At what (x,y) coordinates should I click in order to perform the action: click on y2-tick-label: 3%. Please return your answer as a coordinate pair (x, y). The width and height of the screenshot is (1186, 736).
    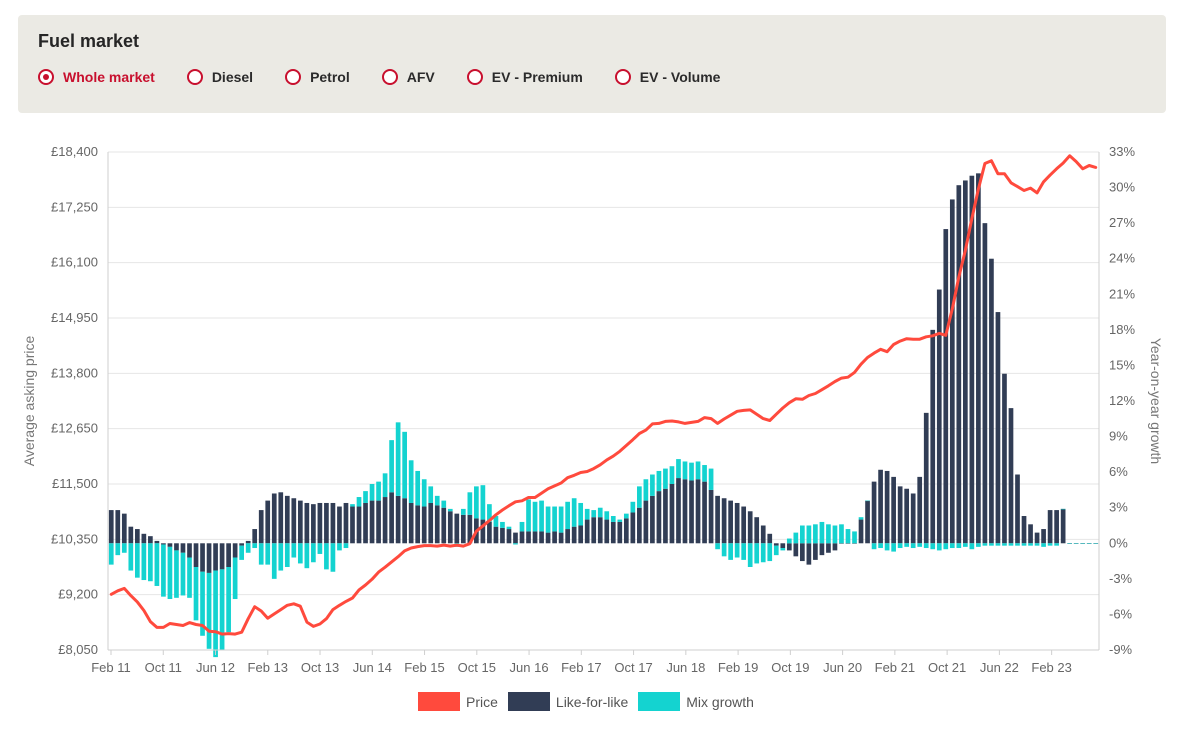
    Looking at the image, I should click on (1118, 507).